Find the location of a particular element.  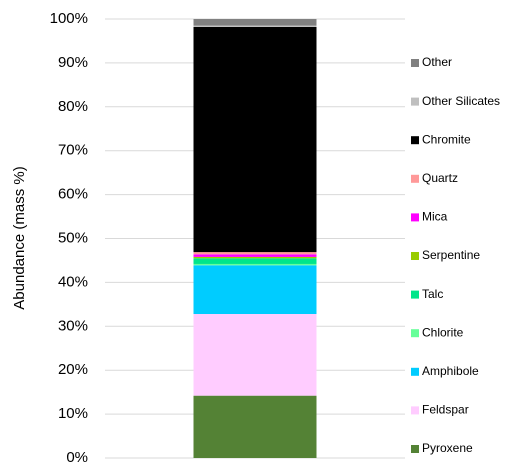

y-tick-label: 60% is located at coordinates (73, 194).